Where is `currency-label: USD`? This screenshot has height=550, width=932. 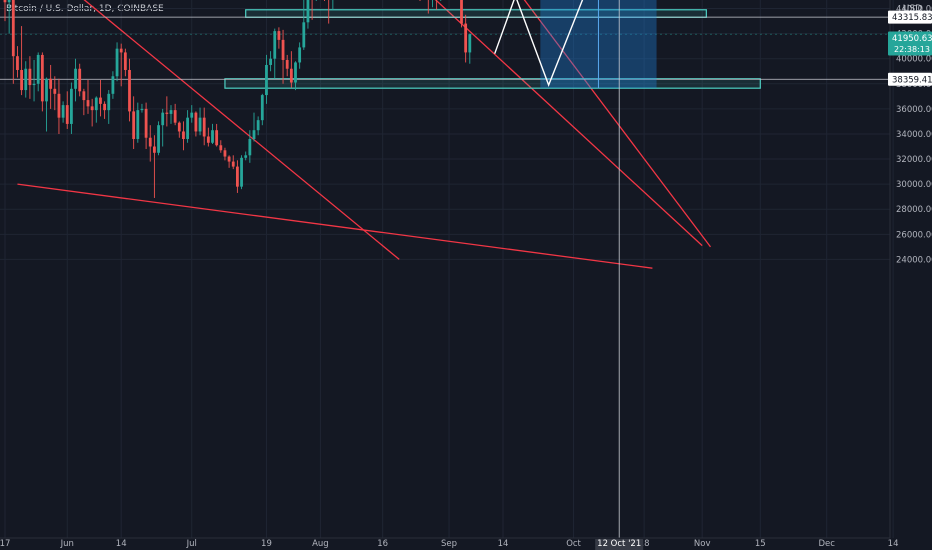
currency-label: USD is located at coordinates (912, 9).